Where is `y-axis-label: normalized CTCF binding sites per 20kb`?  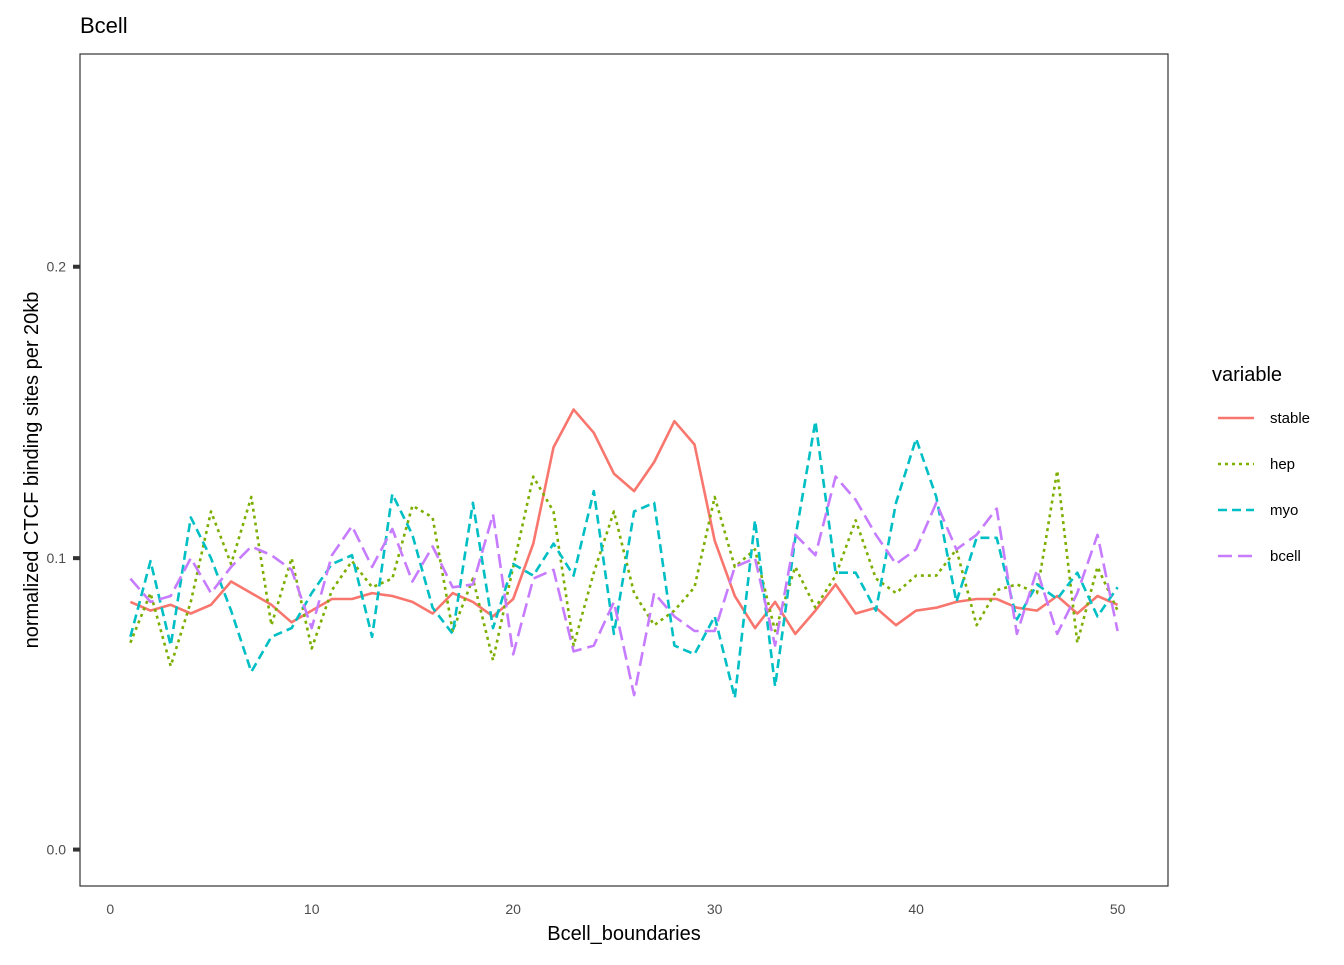
y-axis-label: normalized CTCF binding sites per 20kb is located at coordinates (32, 470).